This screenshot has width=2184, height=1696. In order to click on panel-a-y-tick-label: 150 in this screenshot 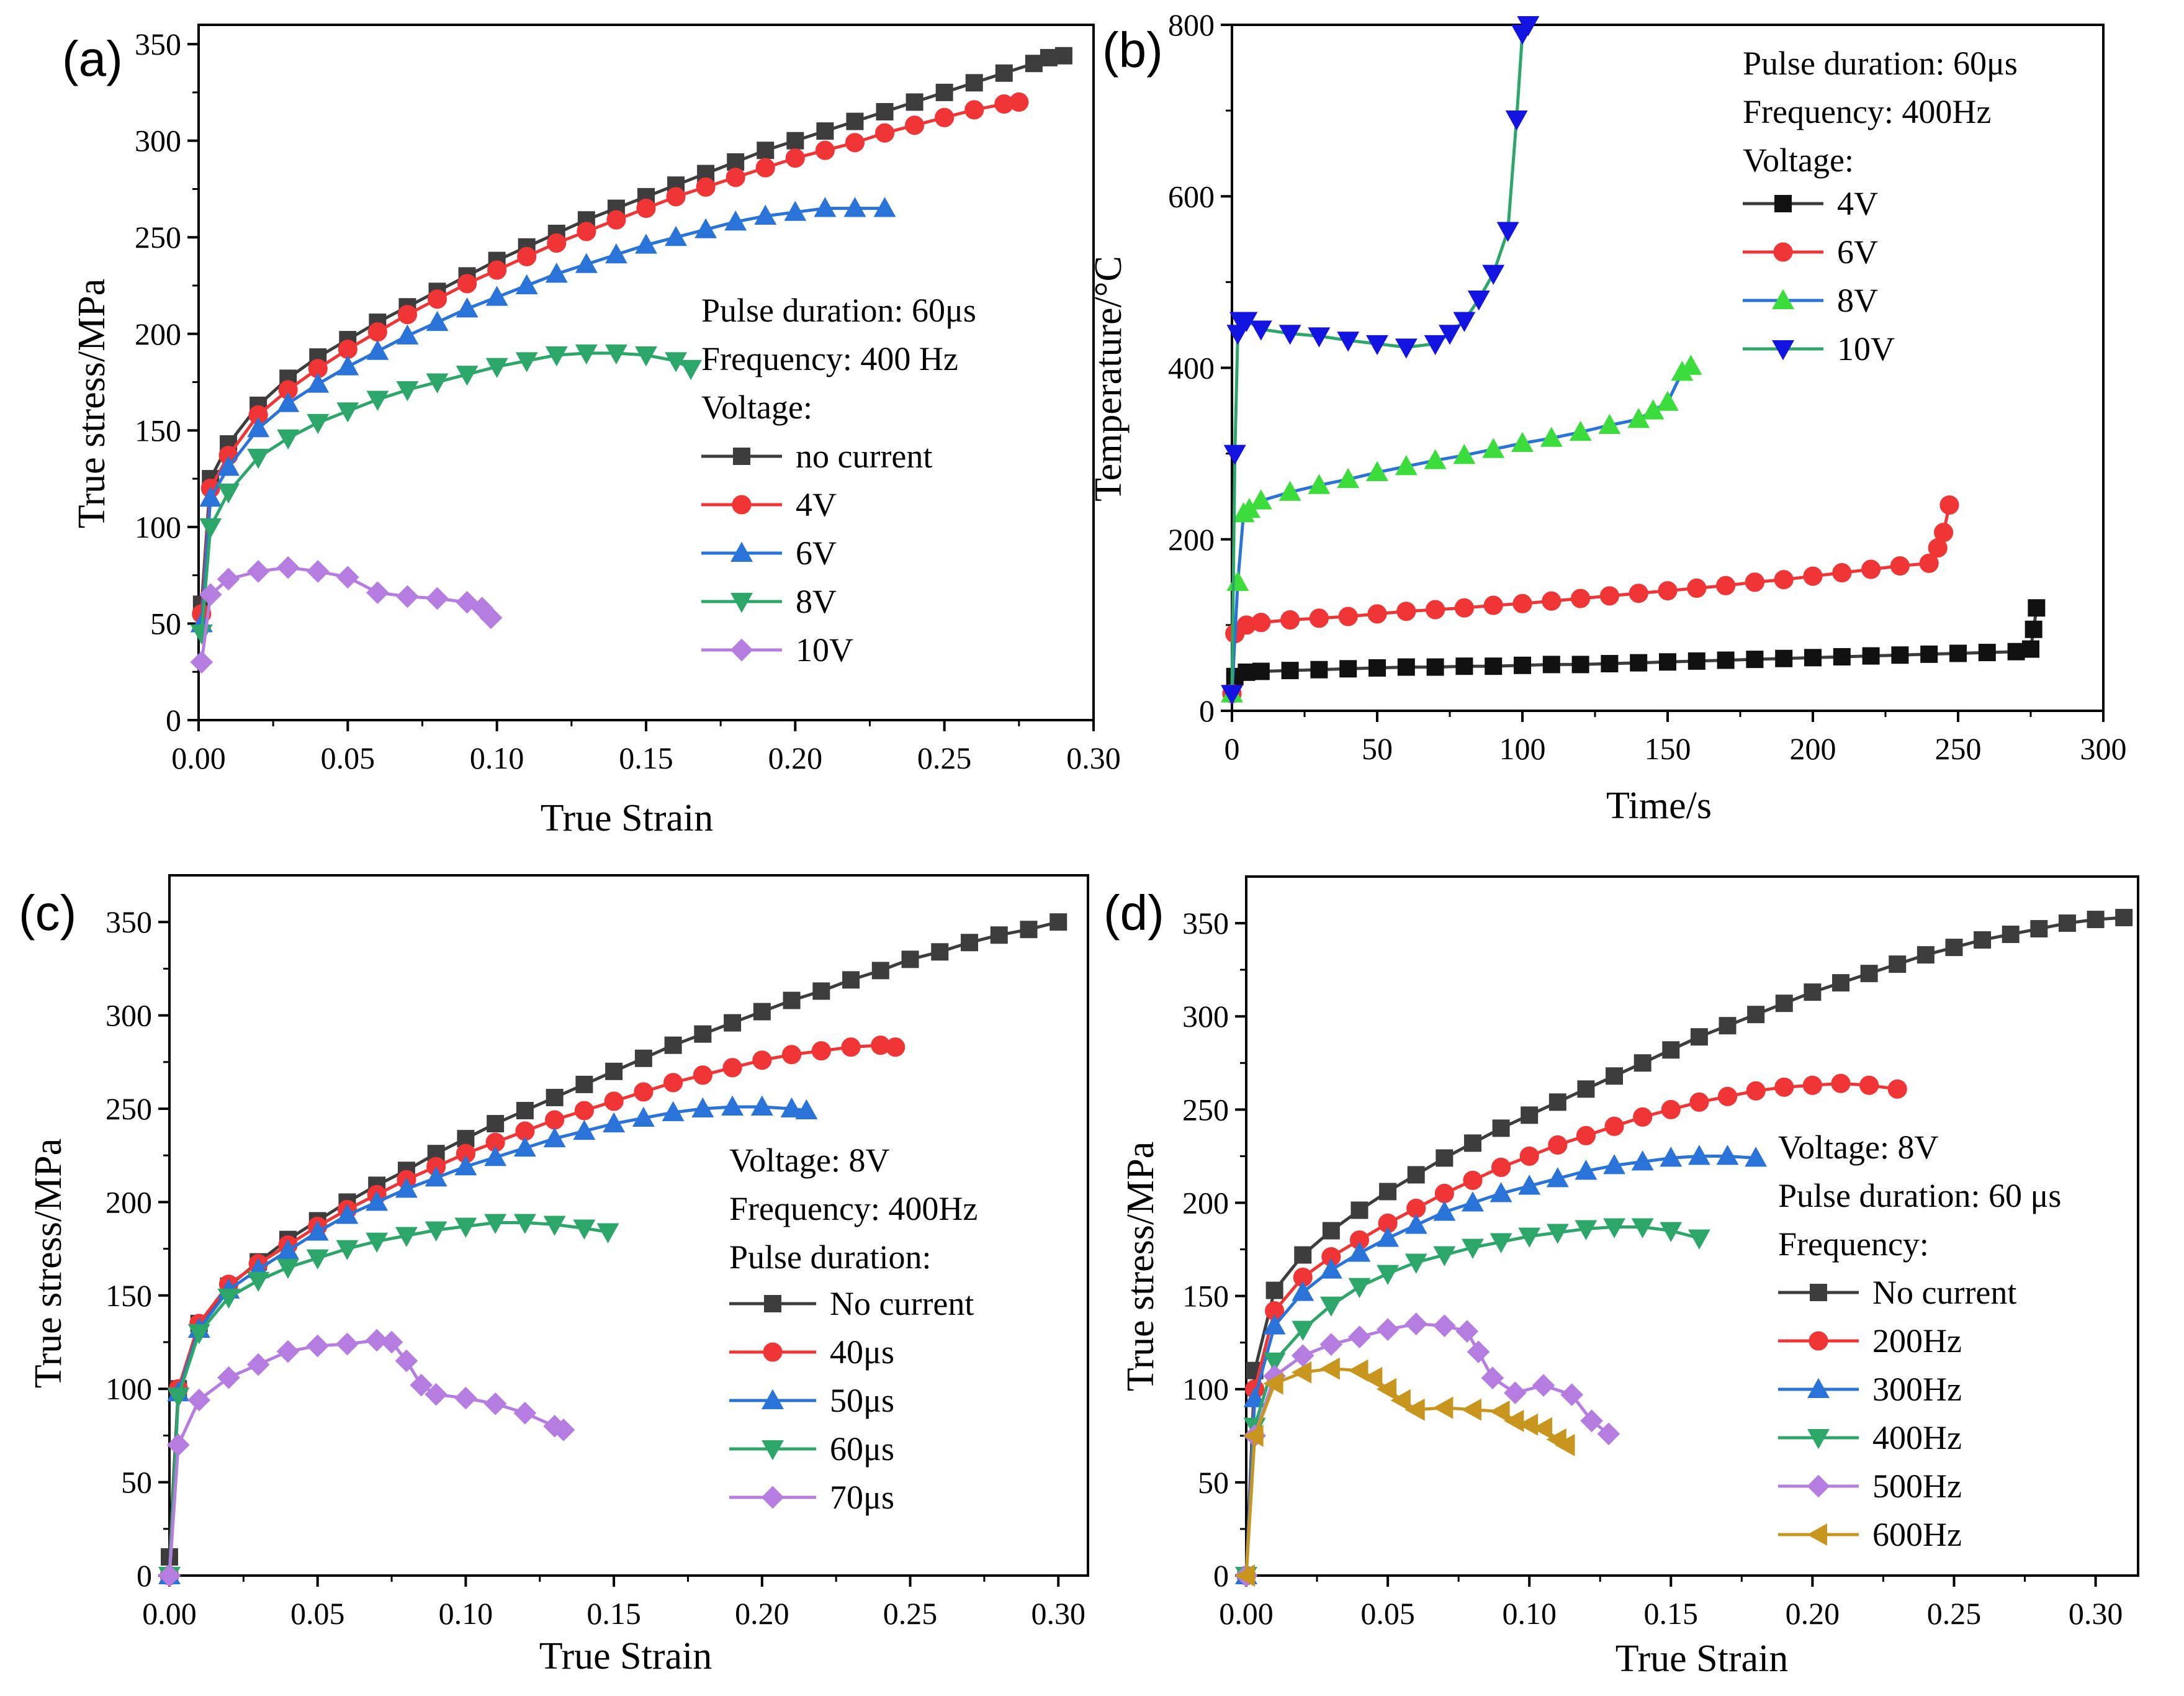, I will do `click(158, 430)`.